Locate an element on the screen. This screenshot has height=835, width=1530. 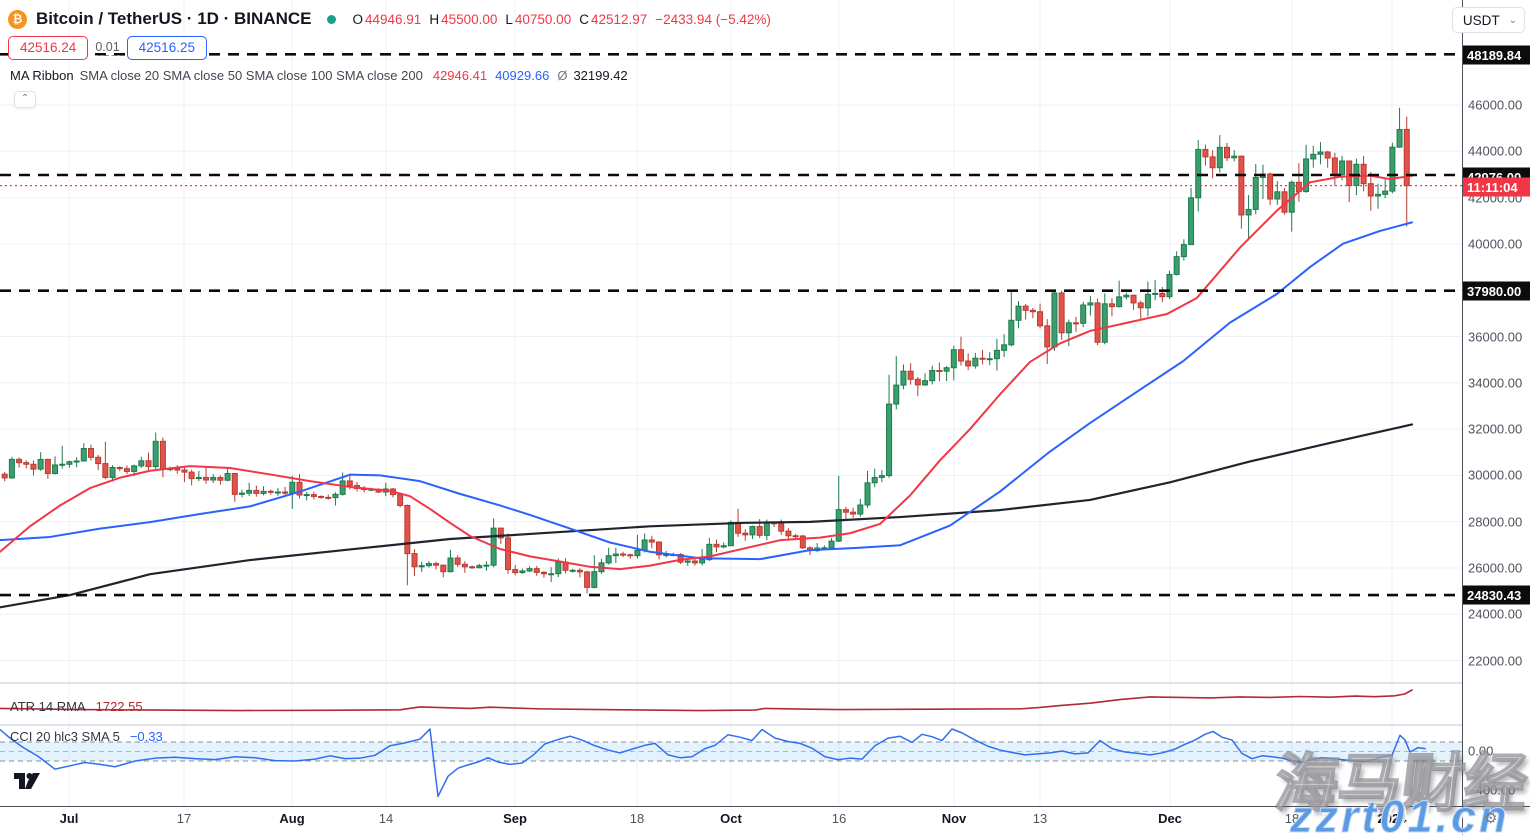
bitcoin-icon: ₿ is located at coordinates (17, 19).